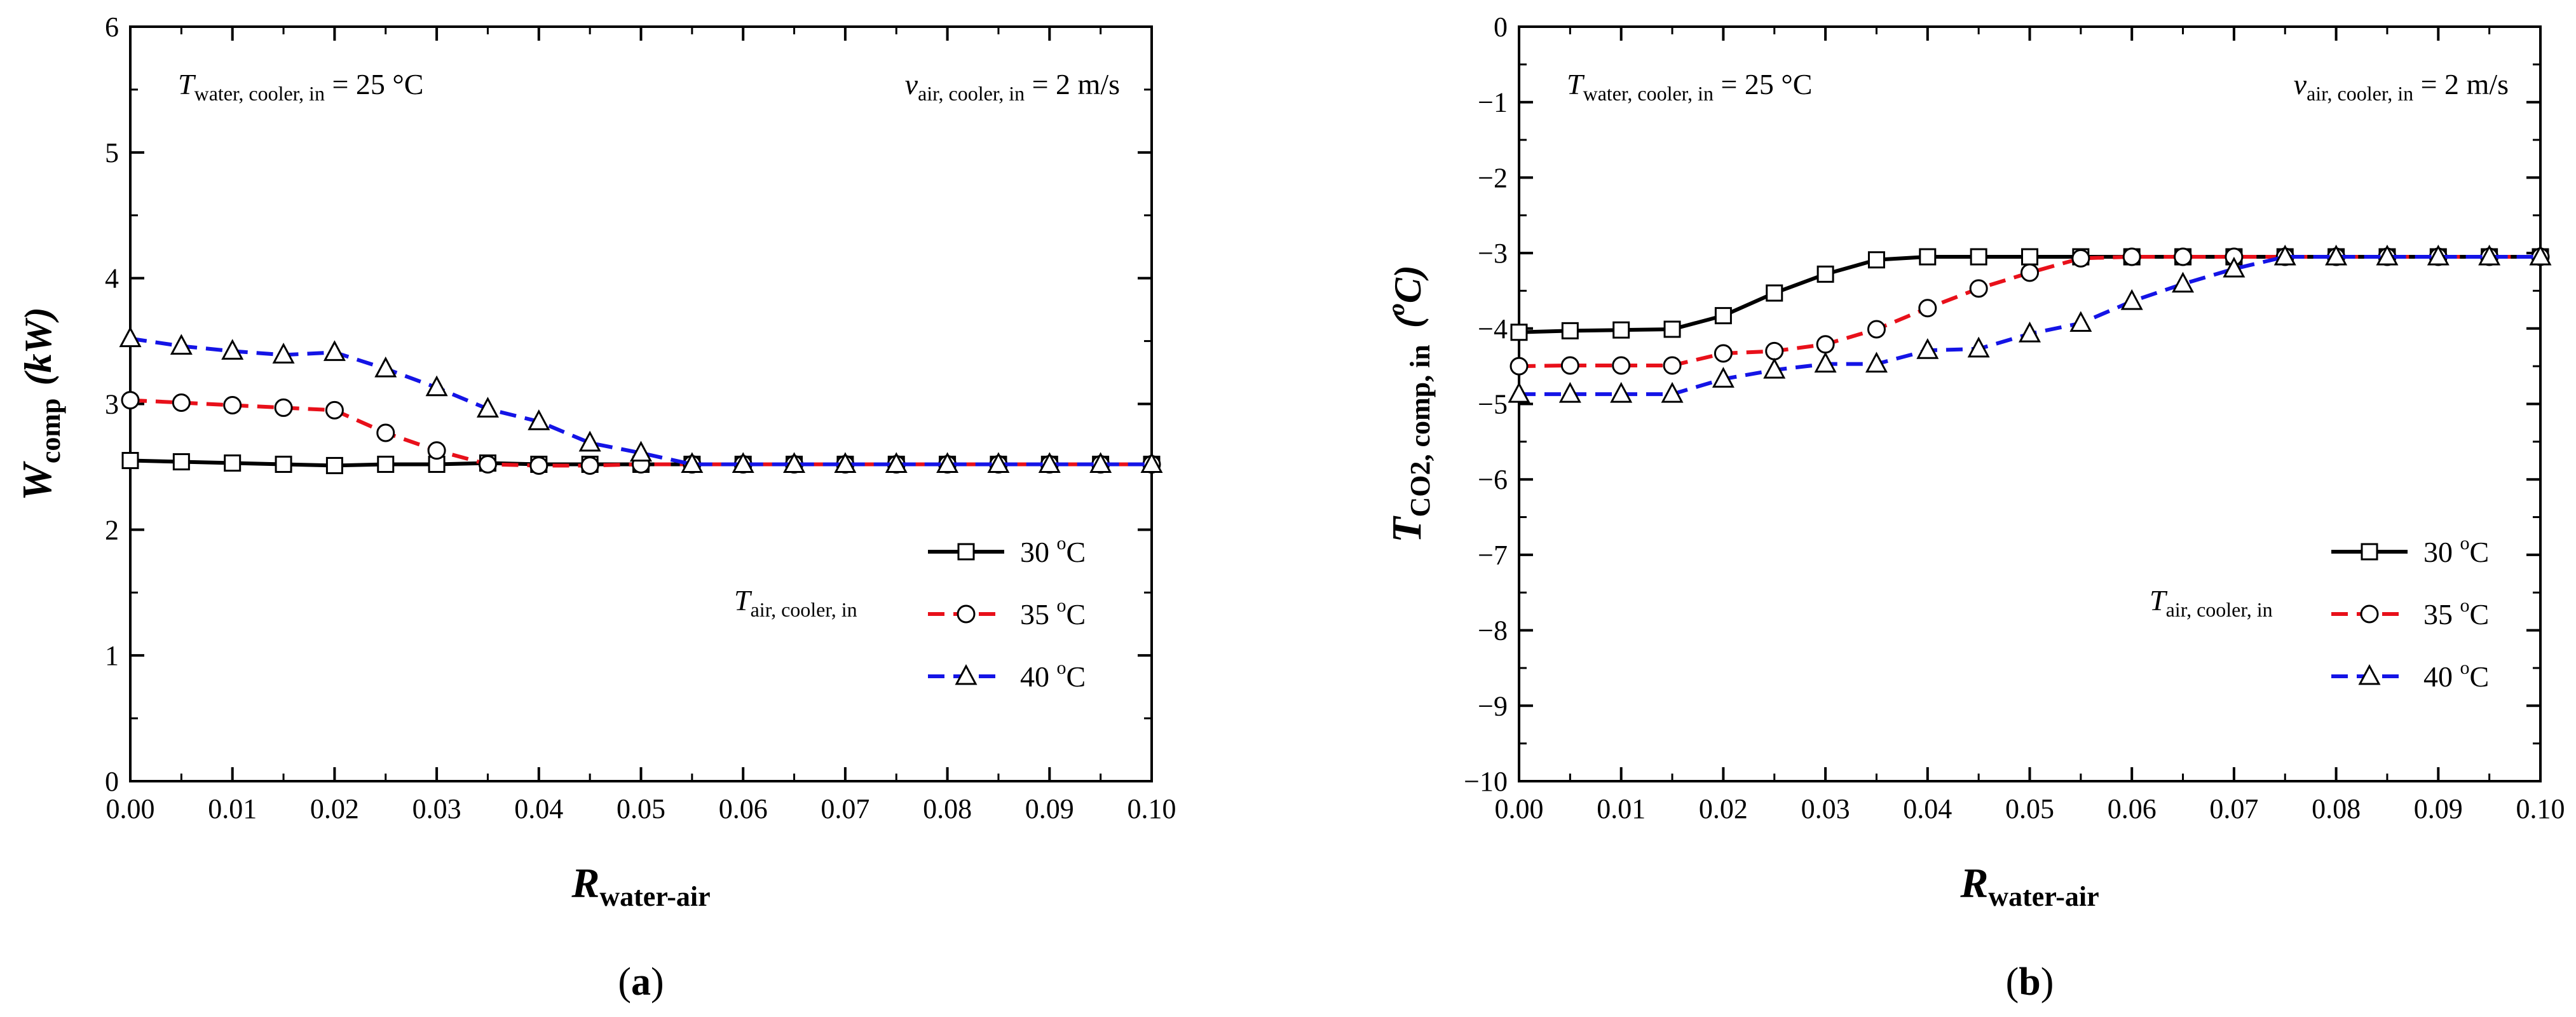 The height and width of the screenshot is (1017, 2576). I want to click on panel-a-annotation-left-main: T, so click(187, 84).